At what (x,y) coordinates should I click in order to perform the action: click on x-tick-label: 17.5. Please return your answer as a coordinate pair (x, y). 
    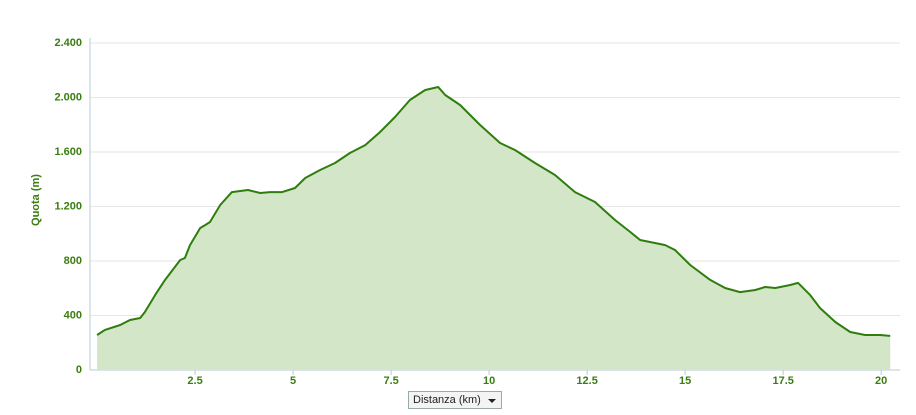
    Looking at the image, I should click on (782, 381).